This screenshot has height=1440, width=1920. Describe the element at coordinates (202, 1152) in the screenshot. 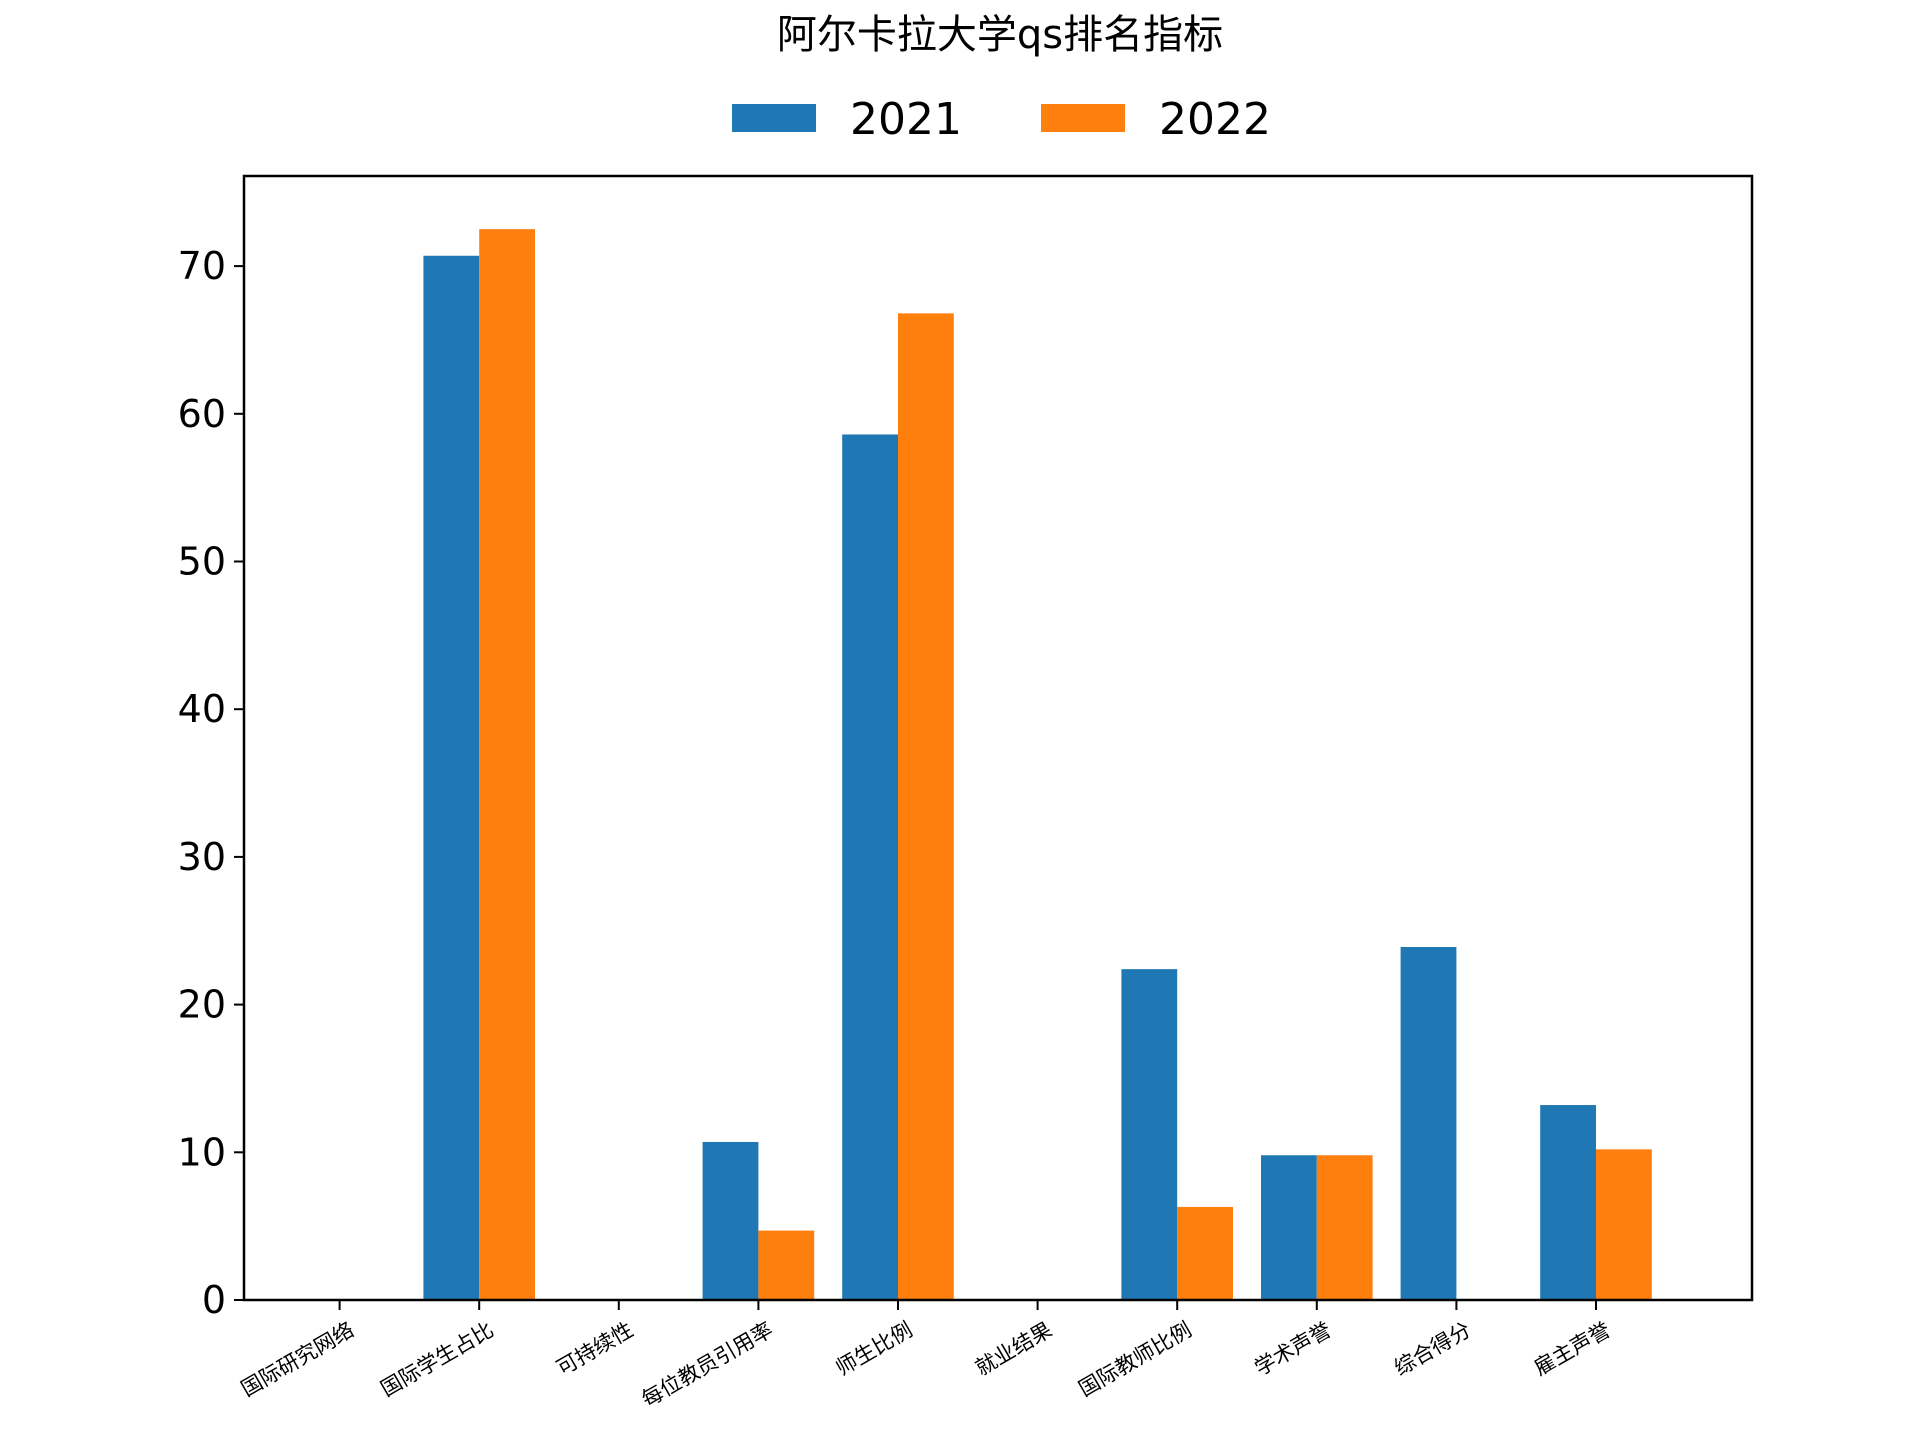

I see `y-tick-label: 10` at that location.